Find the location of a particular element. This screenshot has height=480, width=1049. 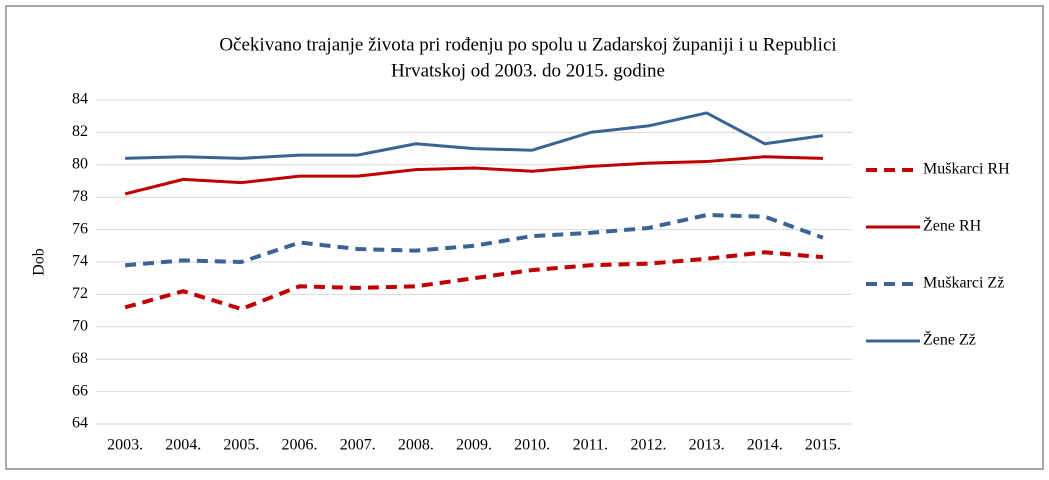

y-tick-label: 68 is located at coordinates (80, 358).